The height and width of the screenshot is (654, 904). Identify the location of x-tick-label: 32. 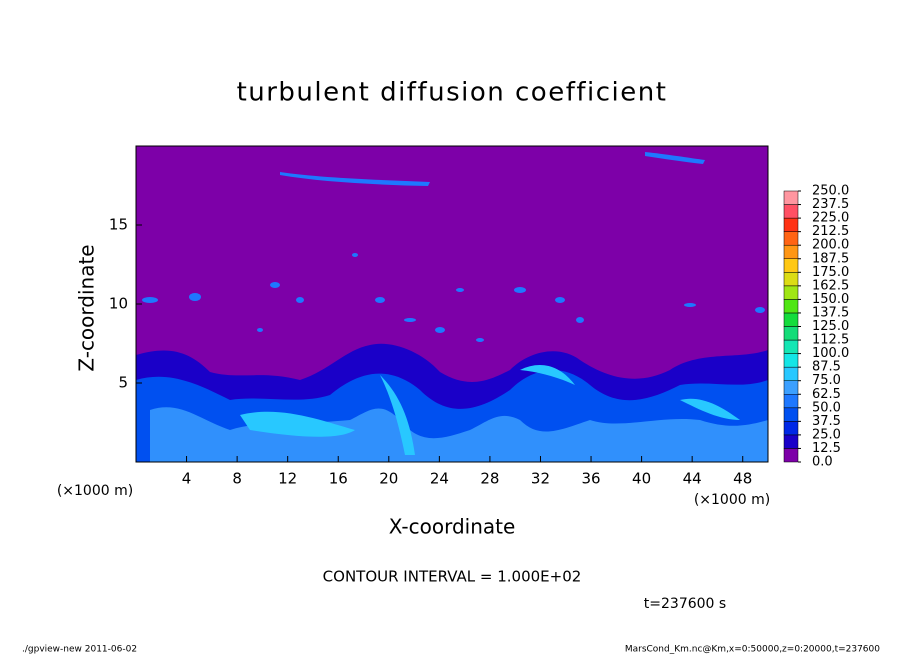
(540, 479).